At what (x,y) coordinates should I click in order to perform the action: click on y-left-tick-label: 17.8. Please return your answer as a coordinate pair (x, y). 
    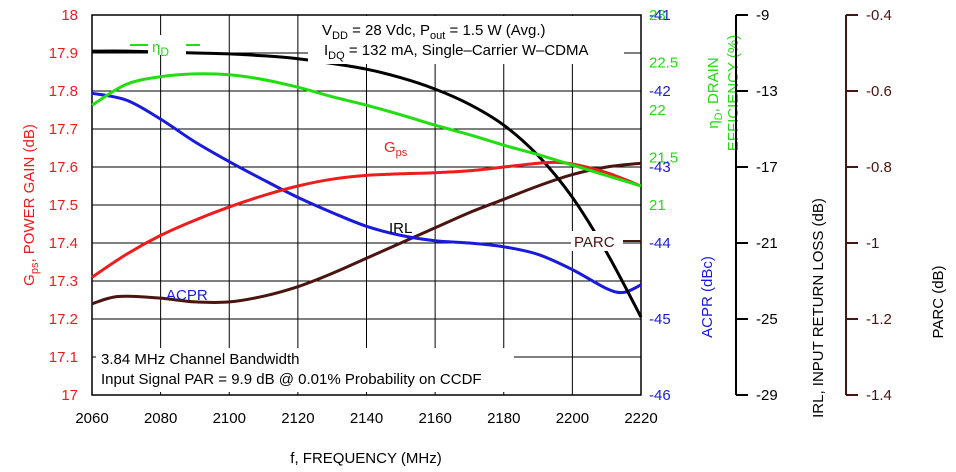
    Looking at the image, I should click on (63, 91).